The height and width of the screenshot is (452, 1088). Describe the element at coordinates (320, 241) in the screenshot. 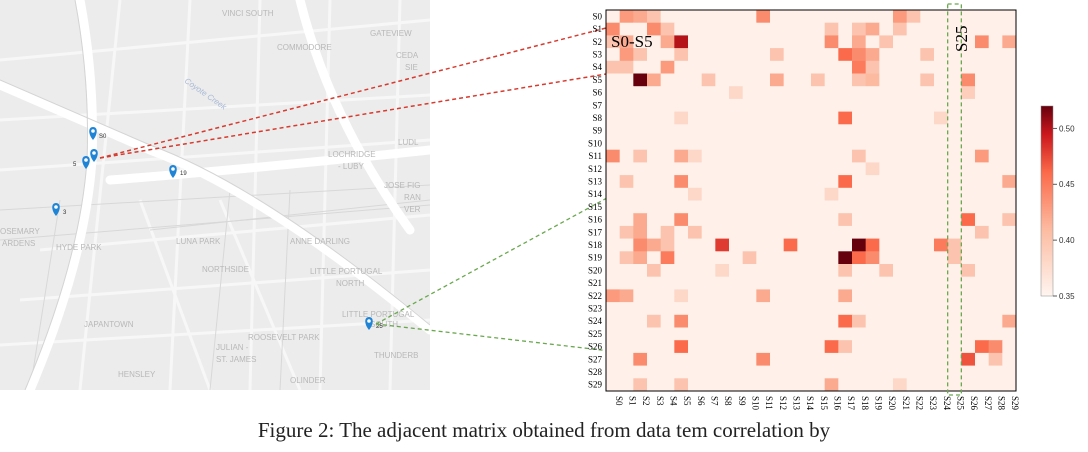

I see `map-label: ANNE DARLING` at that location.